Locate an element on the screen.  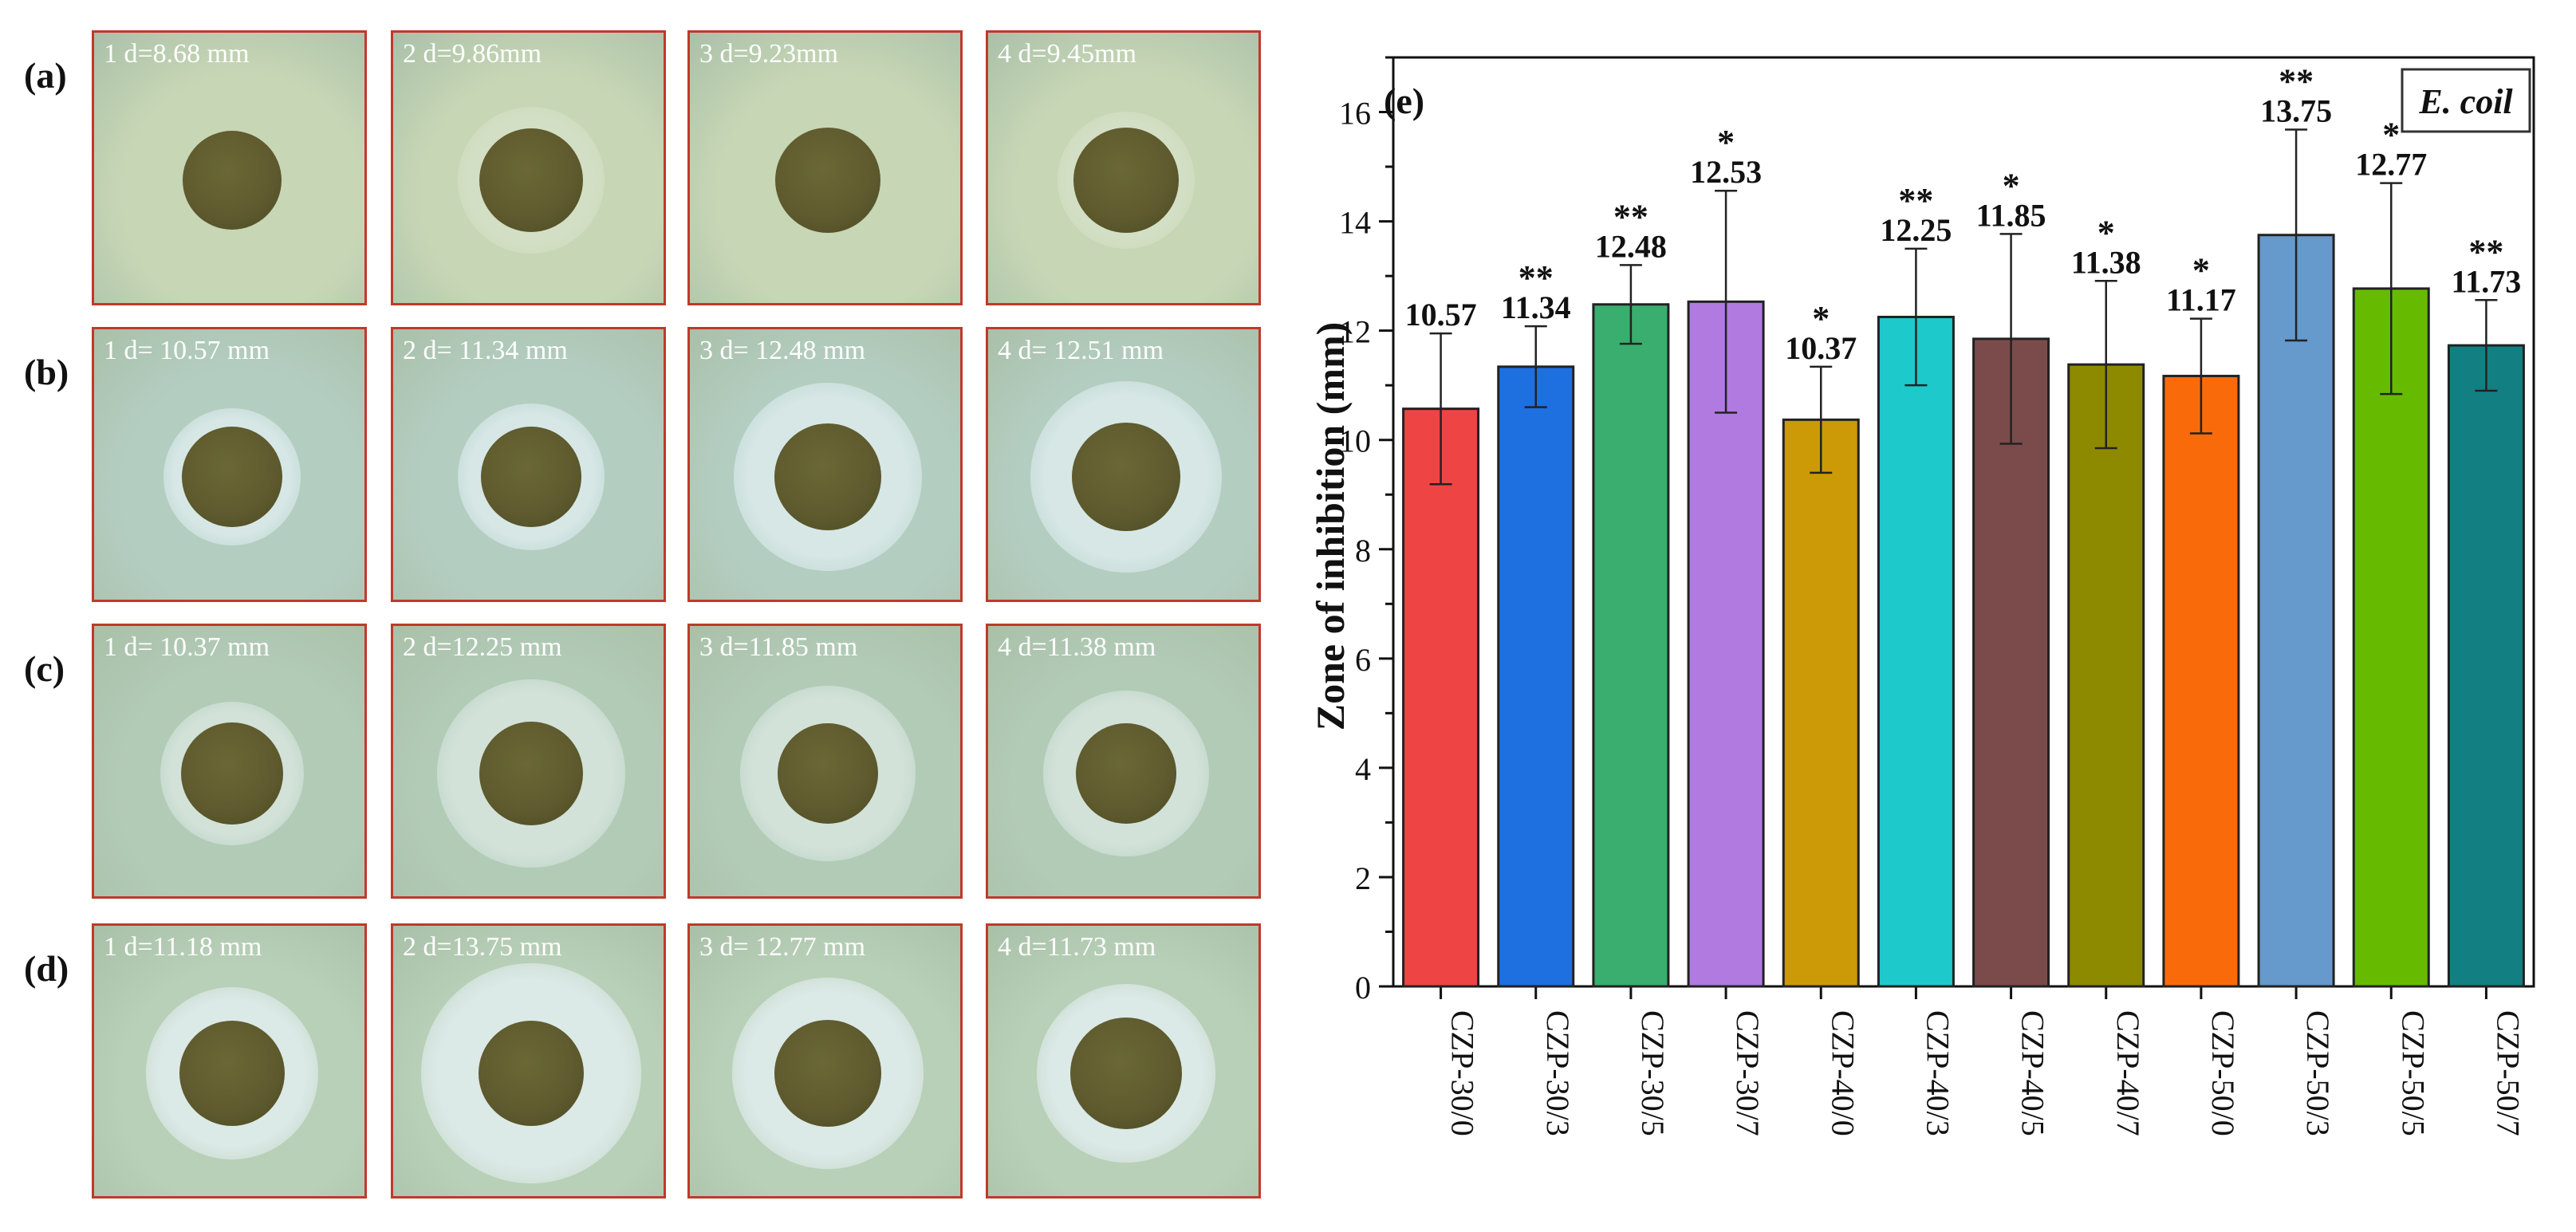
y-tick-label: 6 is located at coordinates (1363, 660).